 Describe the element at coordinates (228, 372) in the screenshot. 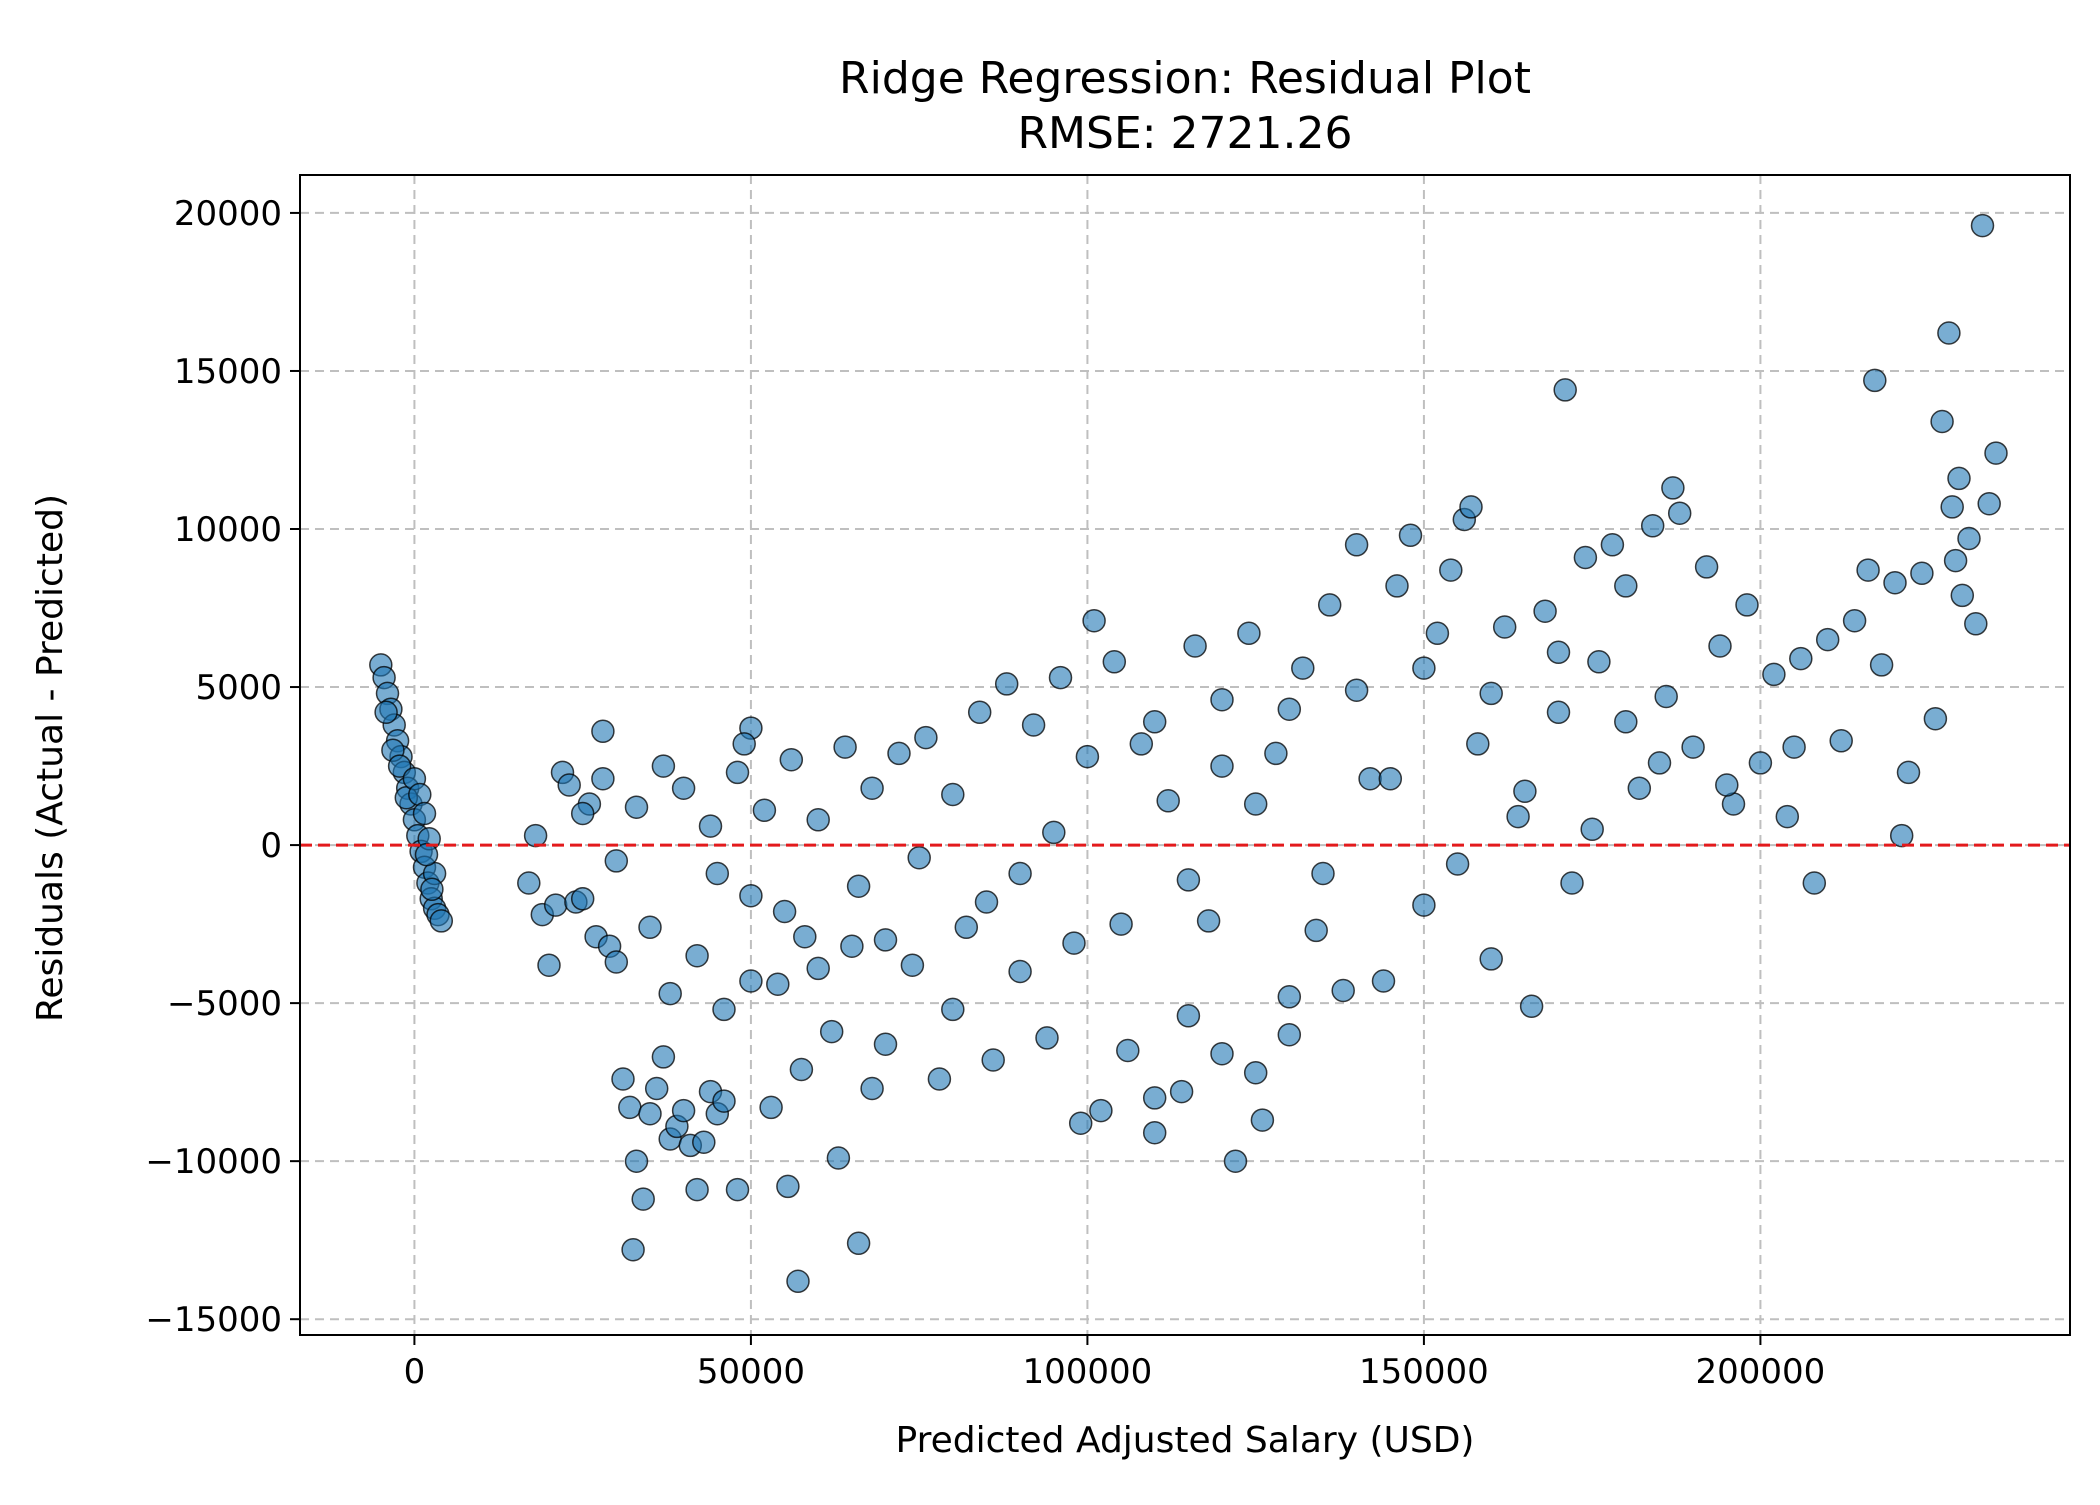

I see `y-tick-label: 15000` at that location.